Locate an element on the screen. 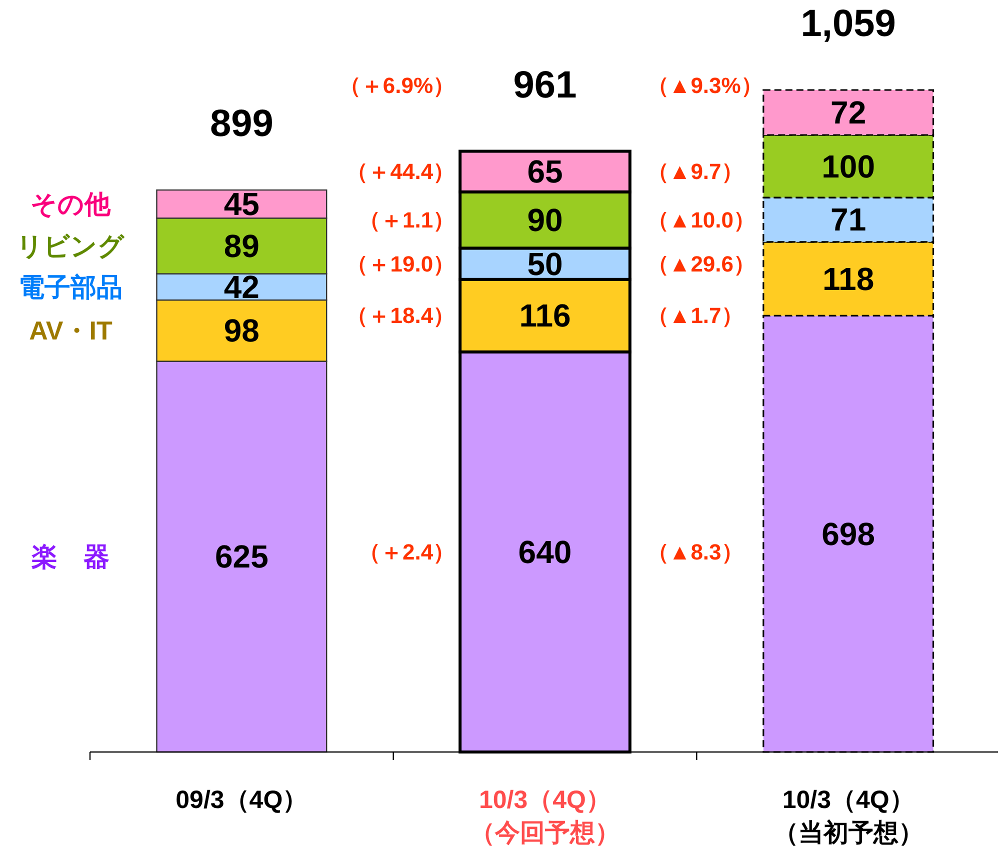  annotation: （＋18.4） is located at coordinates (401, 315).